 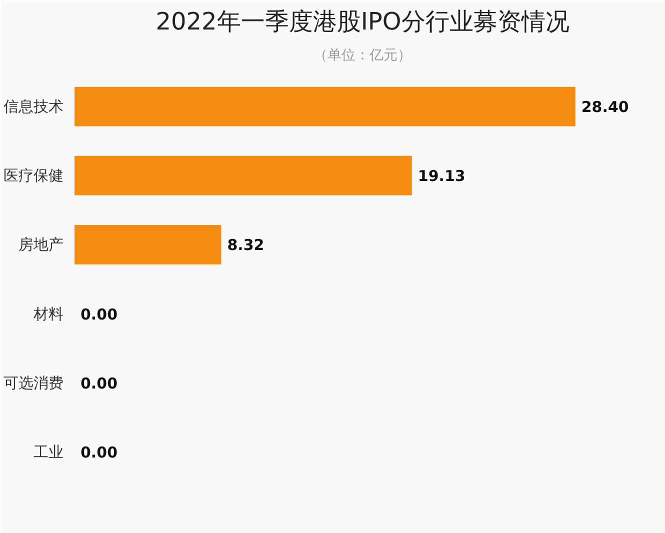 What do you see at coordinates (605, 107) in the screenshot?
I see `data-label: 28.40` at bounding box center [605, 107].